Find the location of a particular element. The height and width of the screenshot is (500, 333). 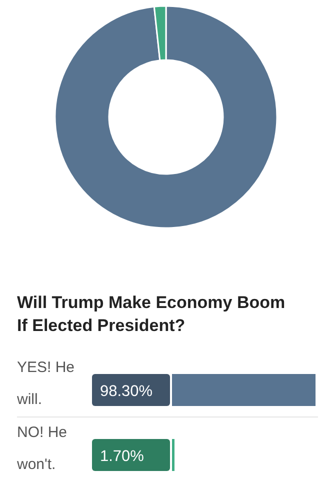

data-label: 98.30% is located at coordinates (126, 391).